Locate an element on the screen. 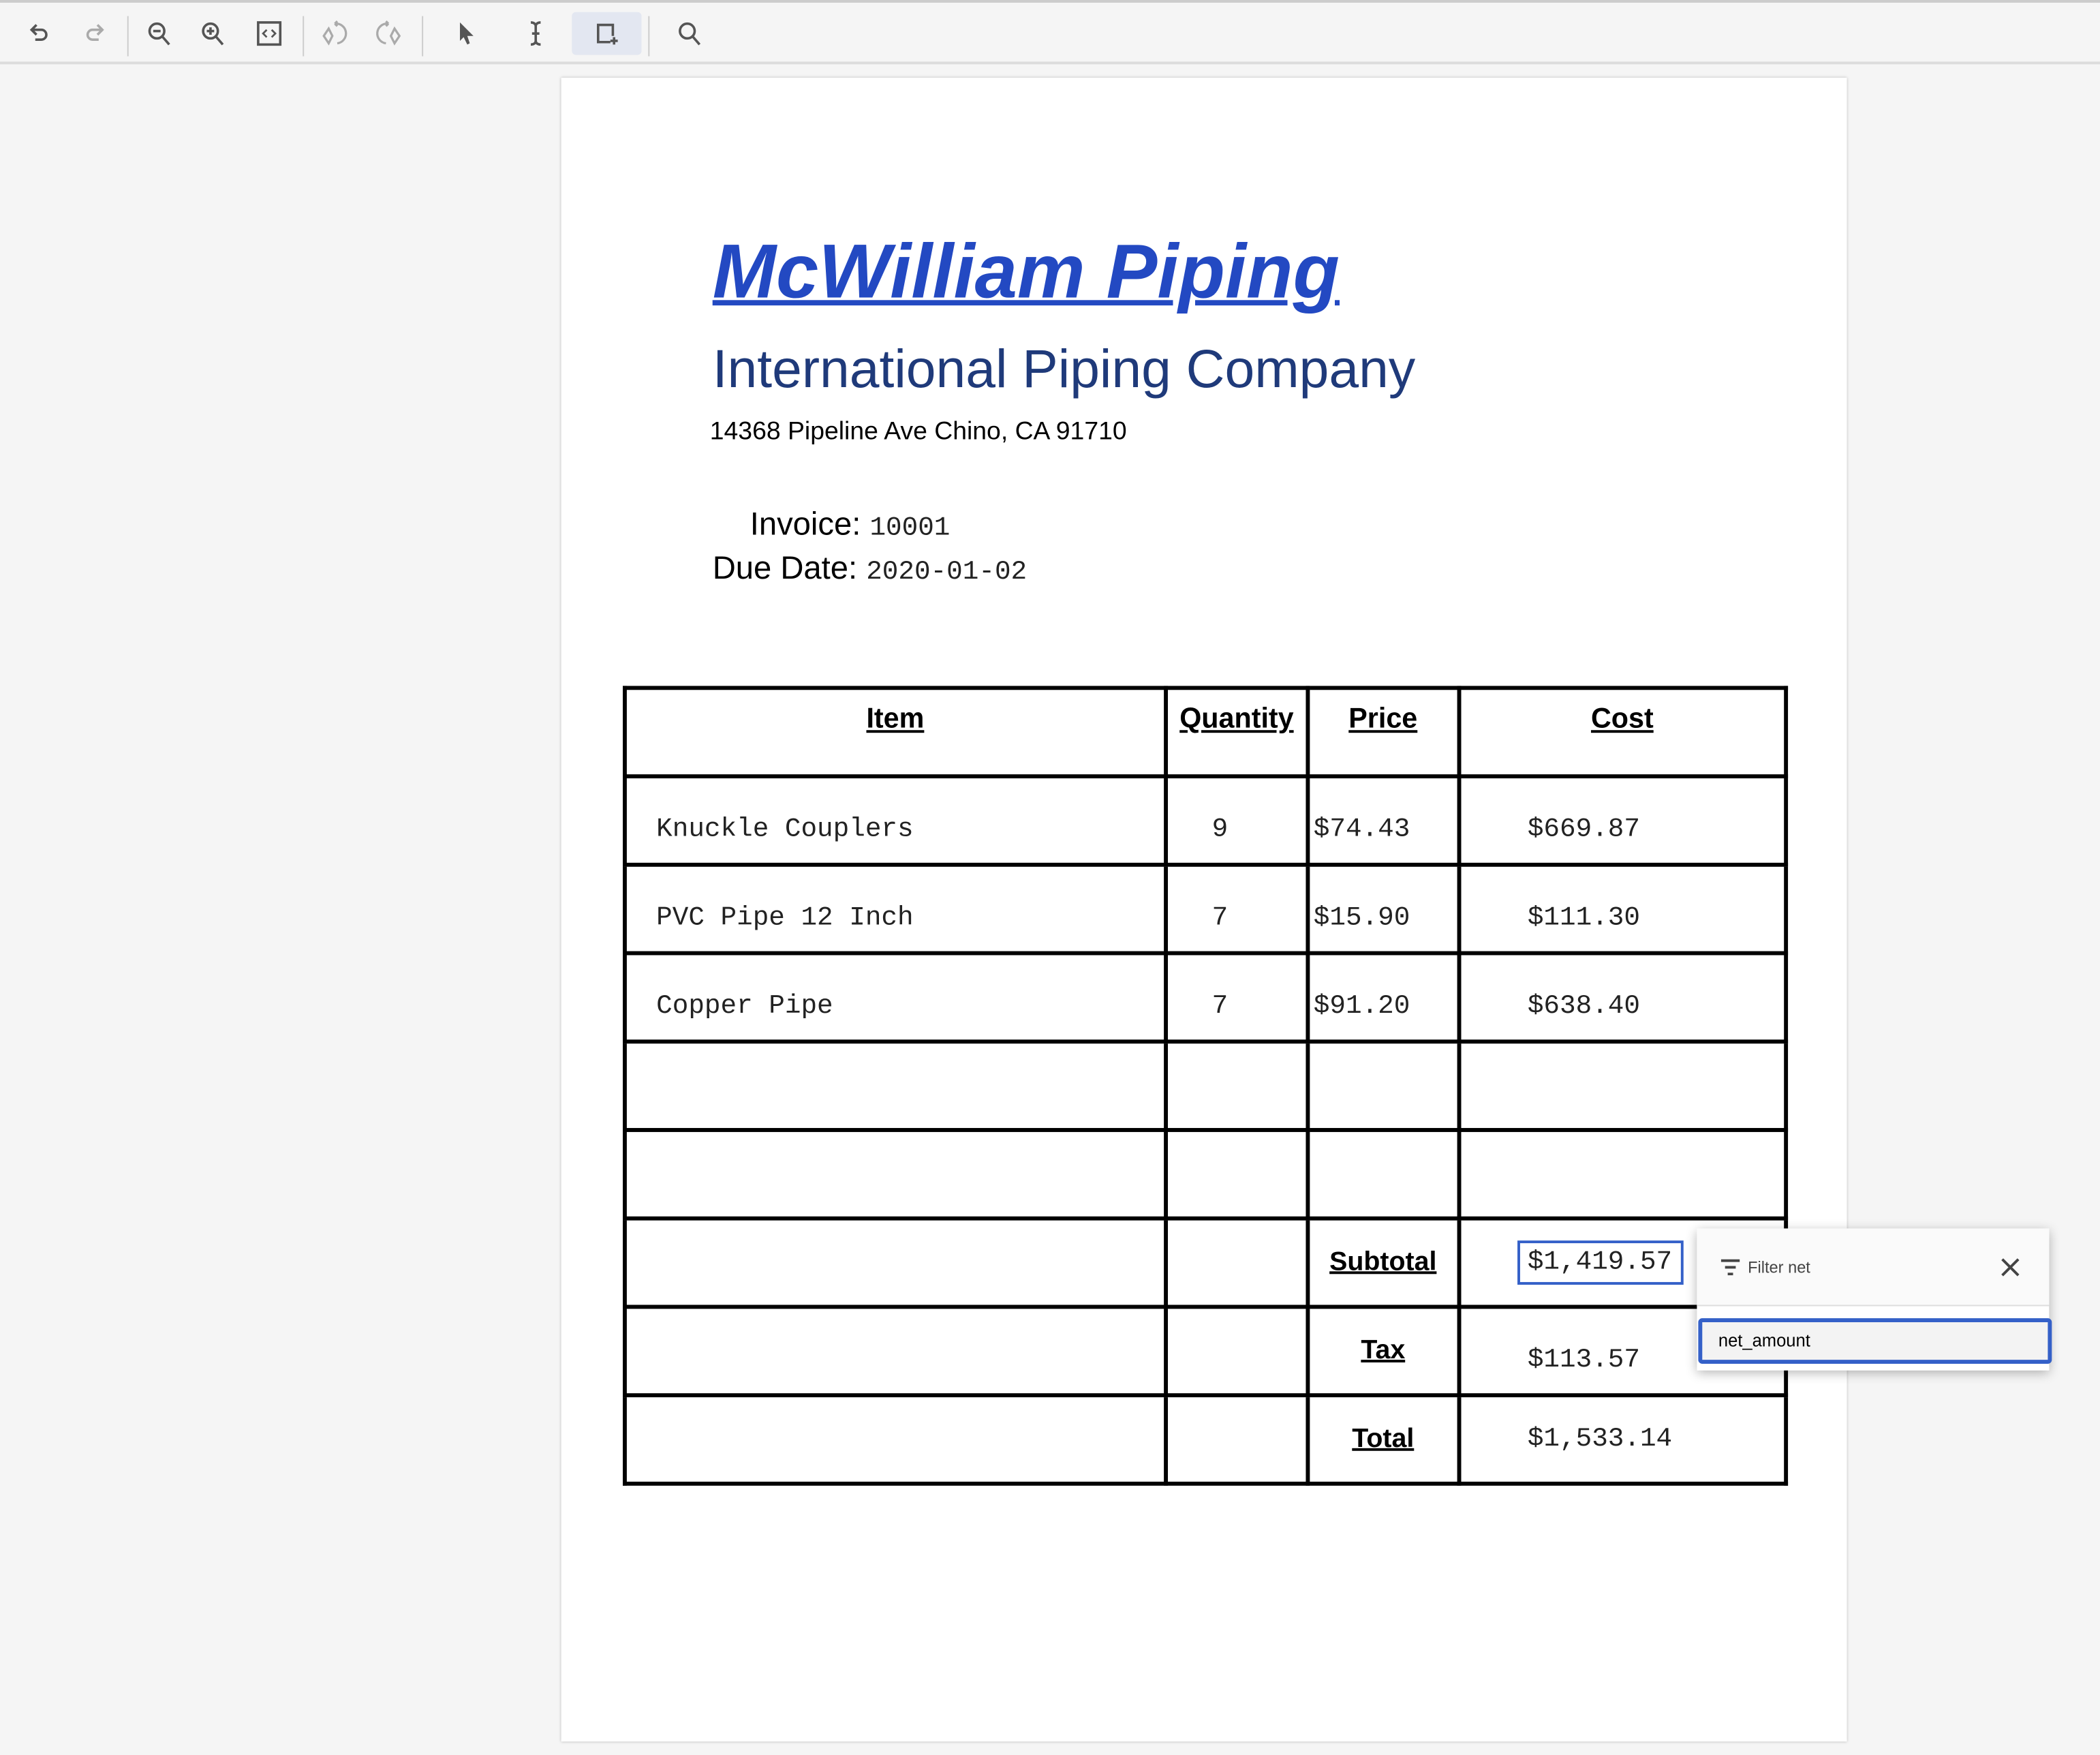  table-row: PVC Pipe 12 Inch 7 $15.90 $111.30 is located at coordinates (1206, 909).